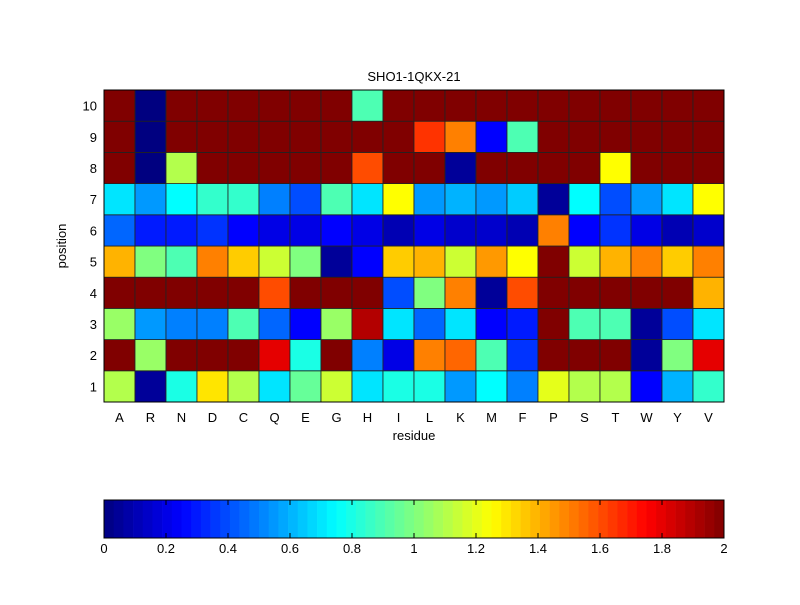 This screenshot has width=800, height=605. I want to click on x-tick-label: G, so click(336, 417).